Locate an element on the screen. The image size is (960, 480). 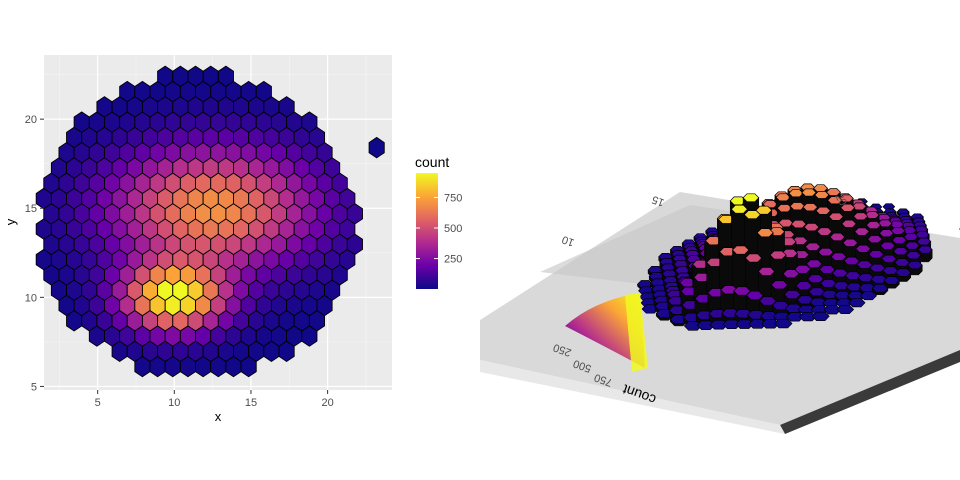
3d-base-front is located at coordinates (632, 397).